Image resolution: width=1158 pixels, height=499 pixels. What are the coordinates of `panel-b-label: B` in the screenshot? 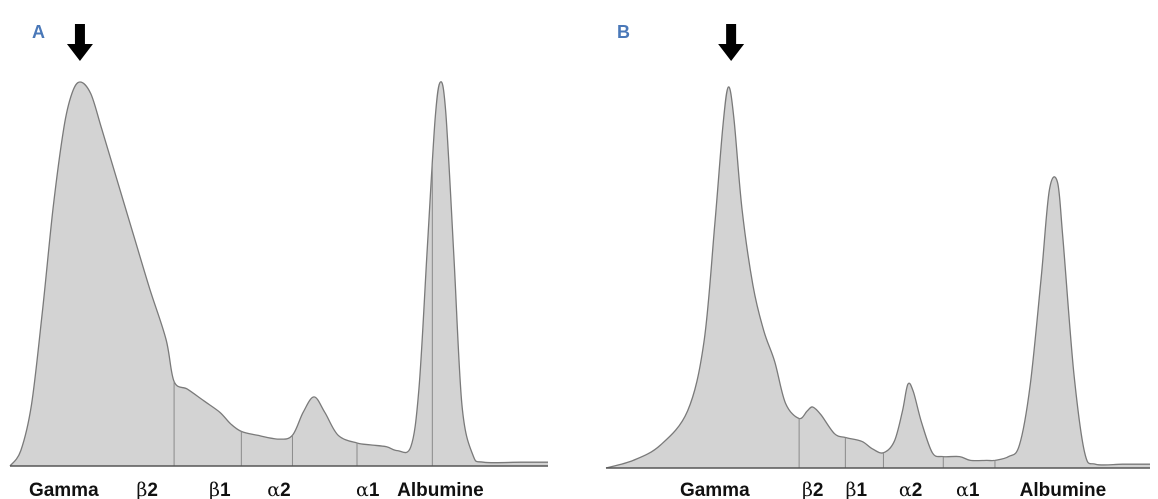 It's located at (623, 32).